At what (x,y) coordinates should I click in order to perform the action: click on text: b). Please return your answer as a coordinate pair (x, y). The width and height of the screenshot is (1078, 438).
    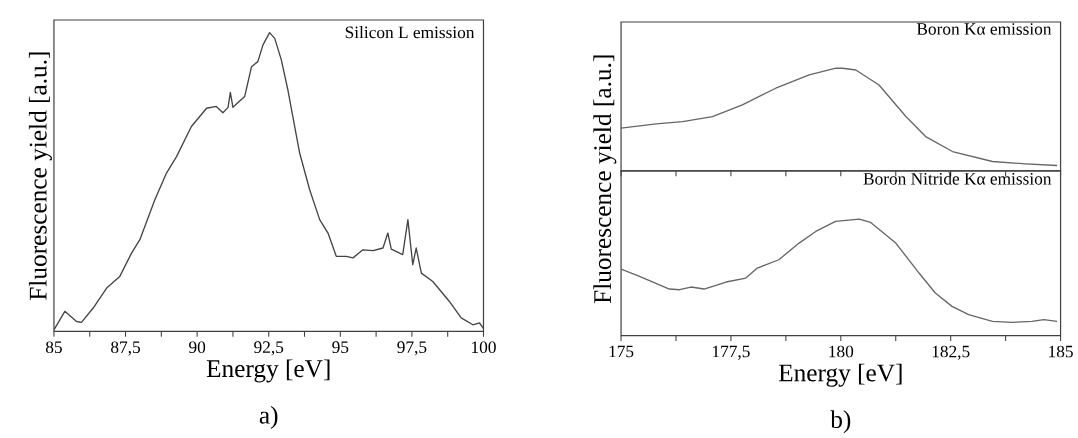
    Looking at the image, I should click on (840, 422).